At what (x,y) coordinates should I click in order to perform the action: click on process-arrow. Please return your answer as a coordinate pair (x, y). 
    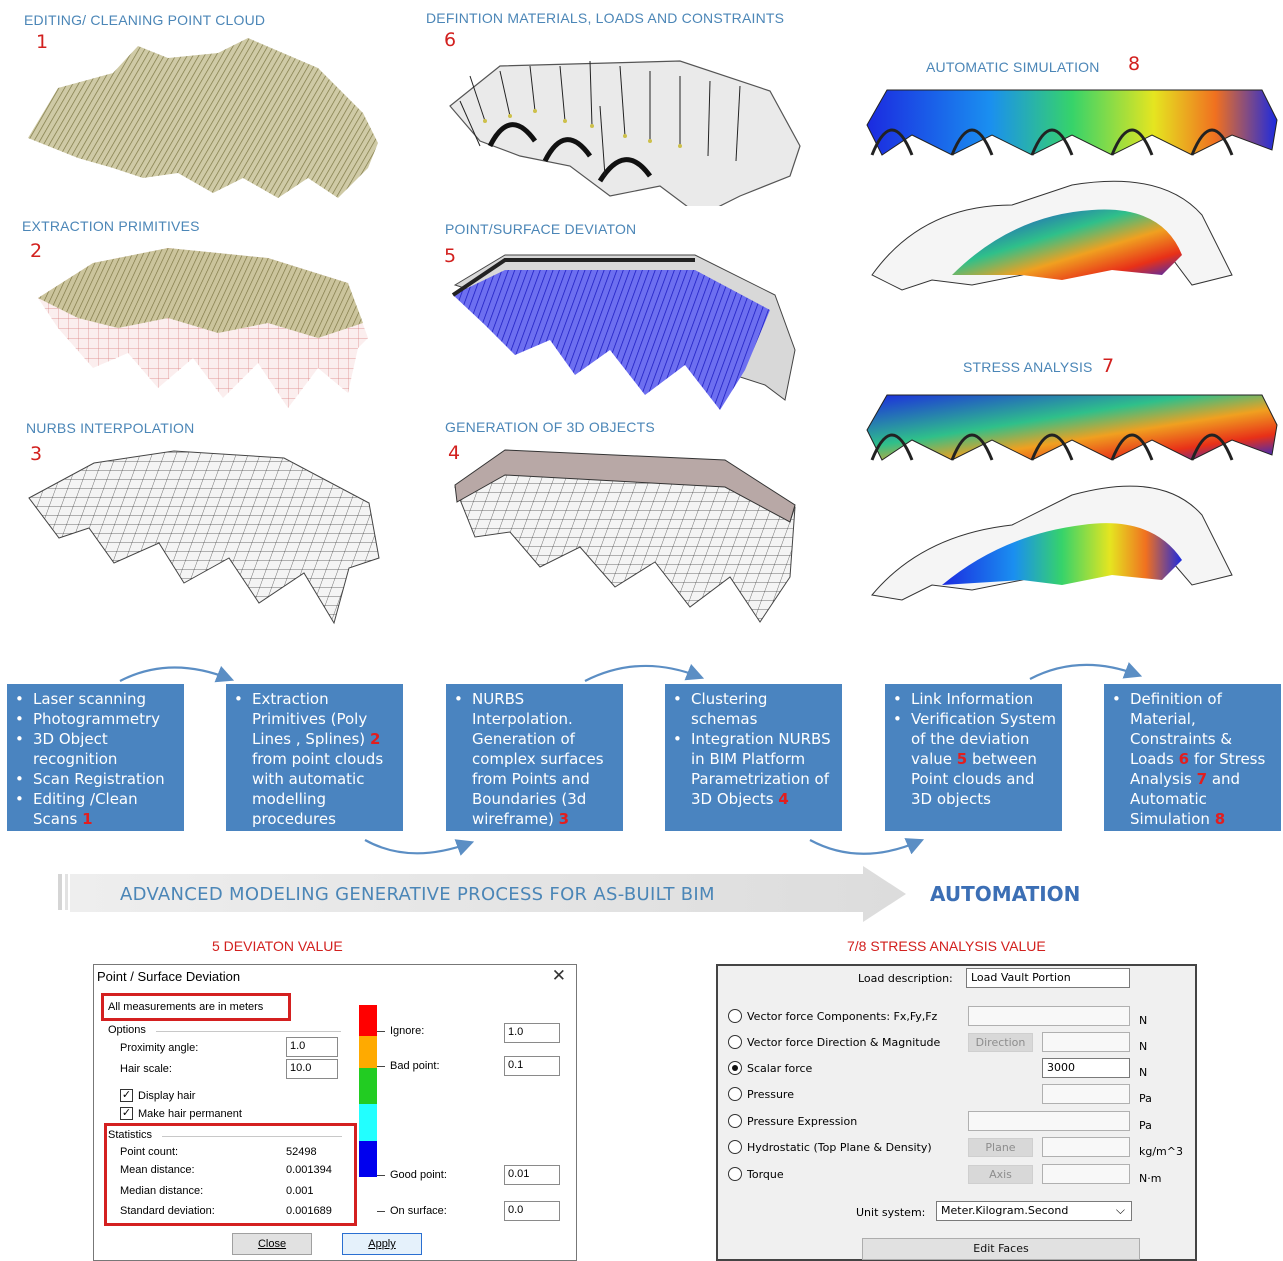
    Looking at the image, I should click on (482, 894).